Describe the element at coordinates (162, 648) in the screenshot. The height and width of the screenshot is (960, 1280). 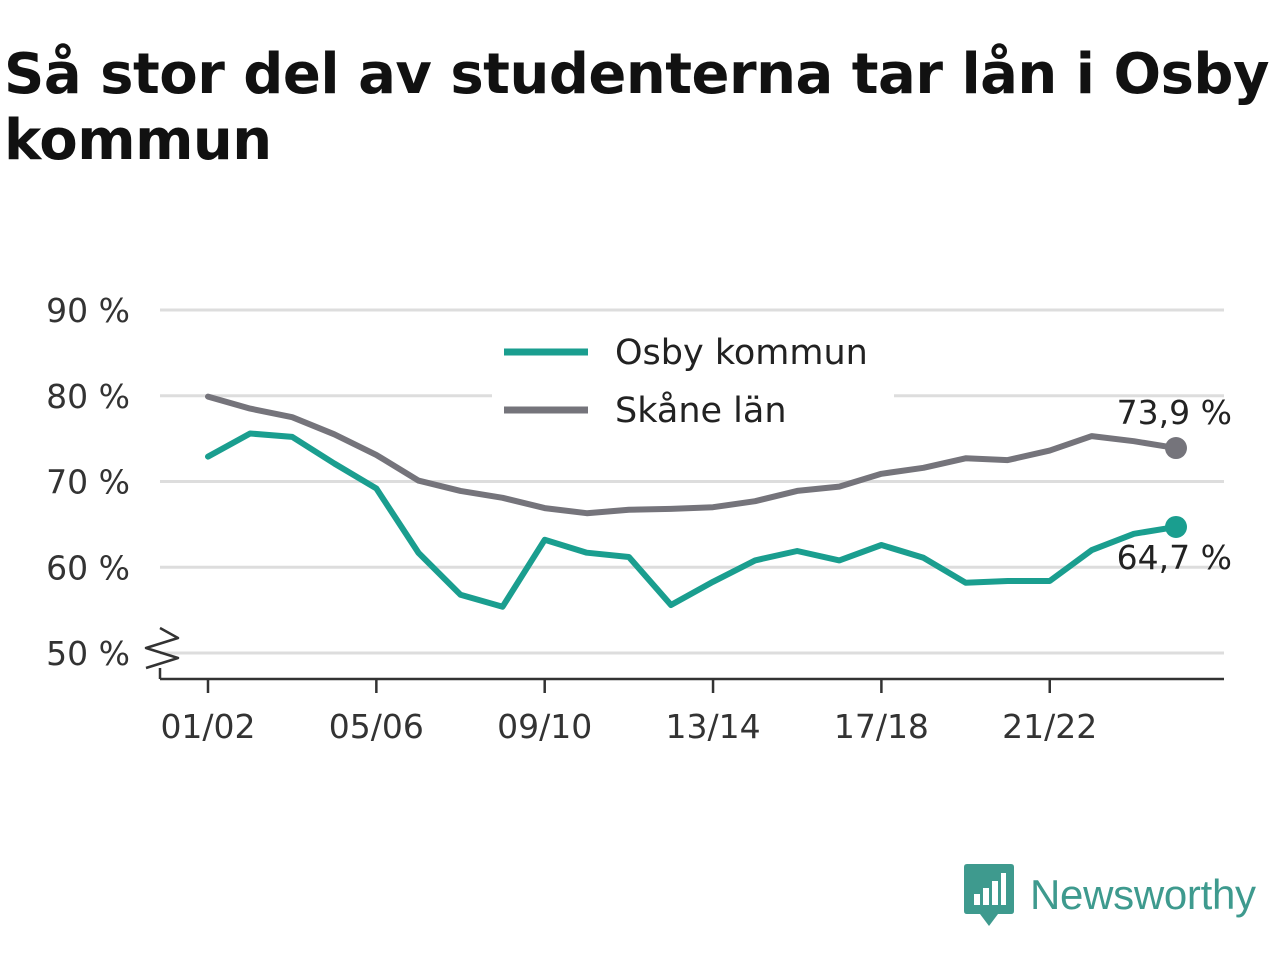
I see `axis-break-icon` at that location.